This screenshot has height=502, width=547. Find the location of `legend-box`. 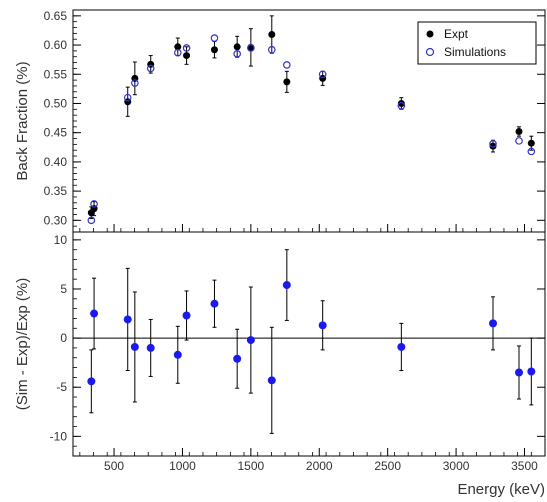

legend-box is located at coordinates (477, 43).